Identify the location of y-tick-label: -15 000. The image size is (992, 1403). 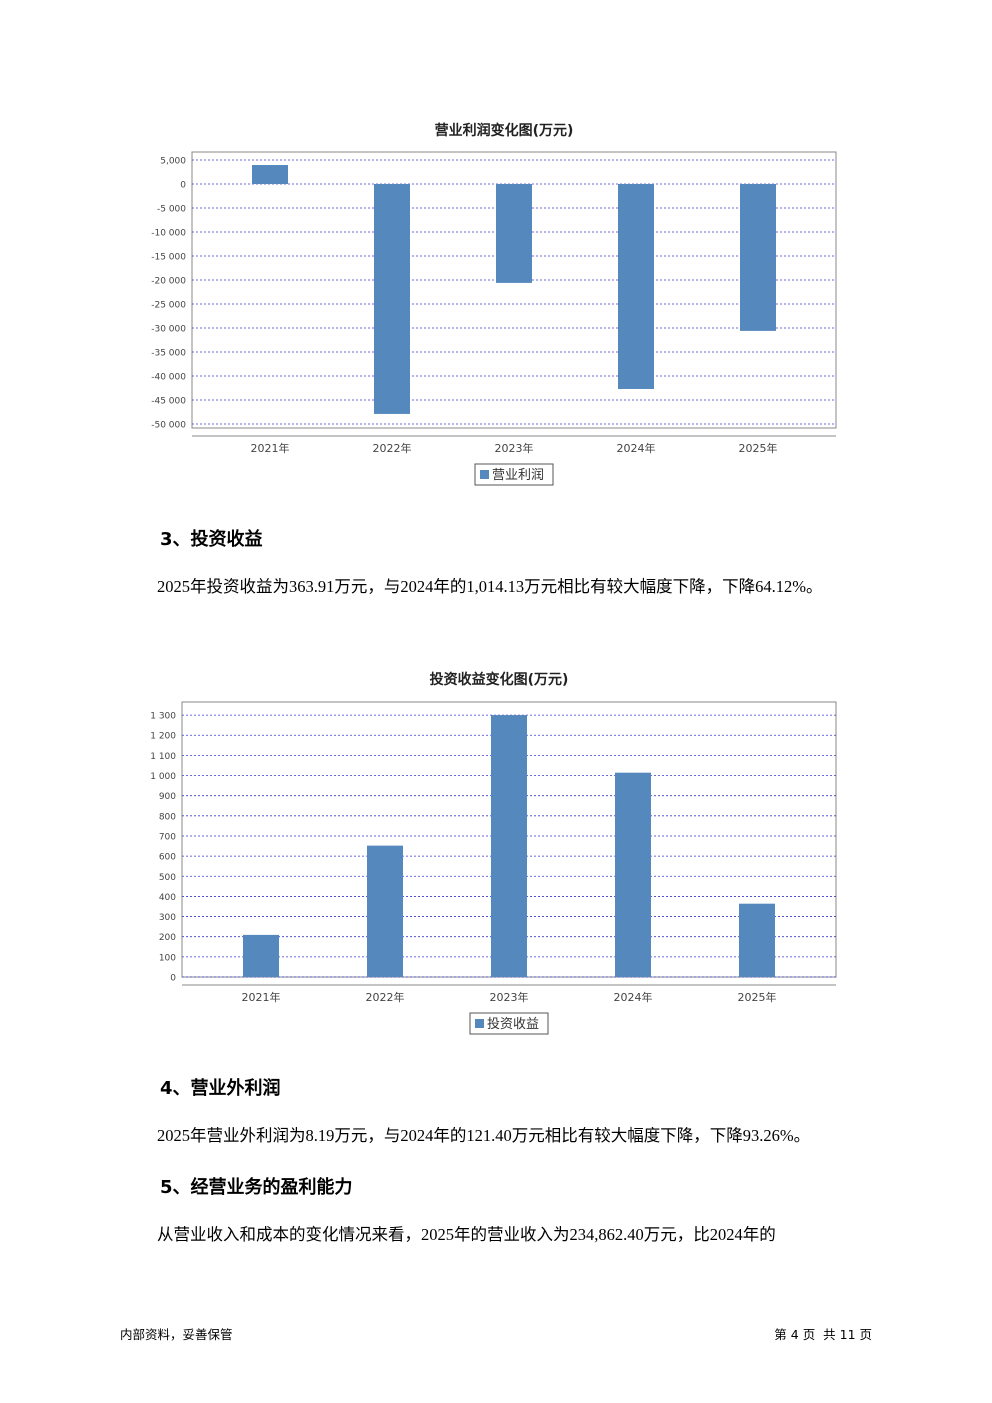
(168, 258).